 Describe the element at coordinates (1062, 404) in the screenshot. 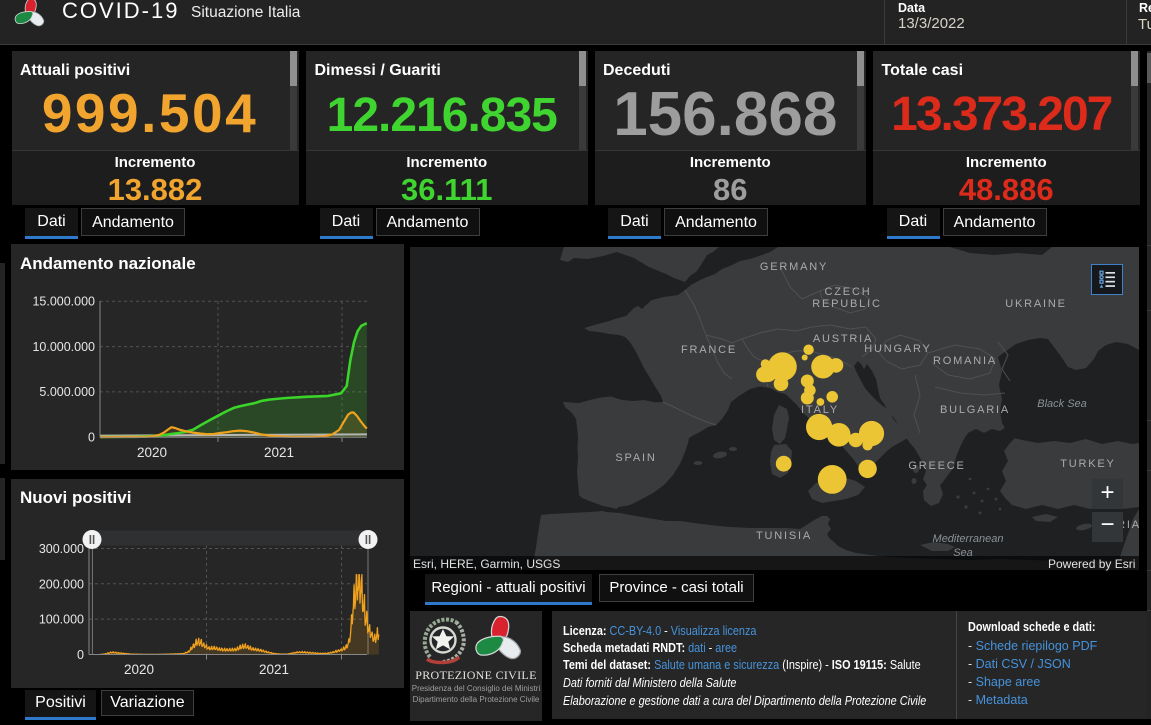

I see `svg-text: Black Sea` at that location.